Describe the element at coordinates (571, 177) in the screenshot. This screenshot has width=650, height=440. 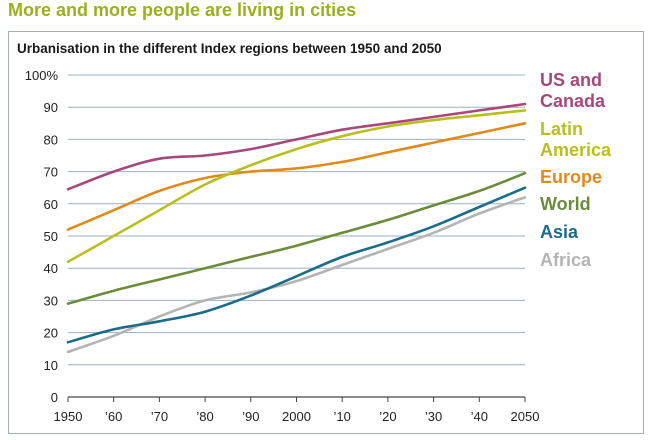
I see `series-label-europe: Europe` at that location.